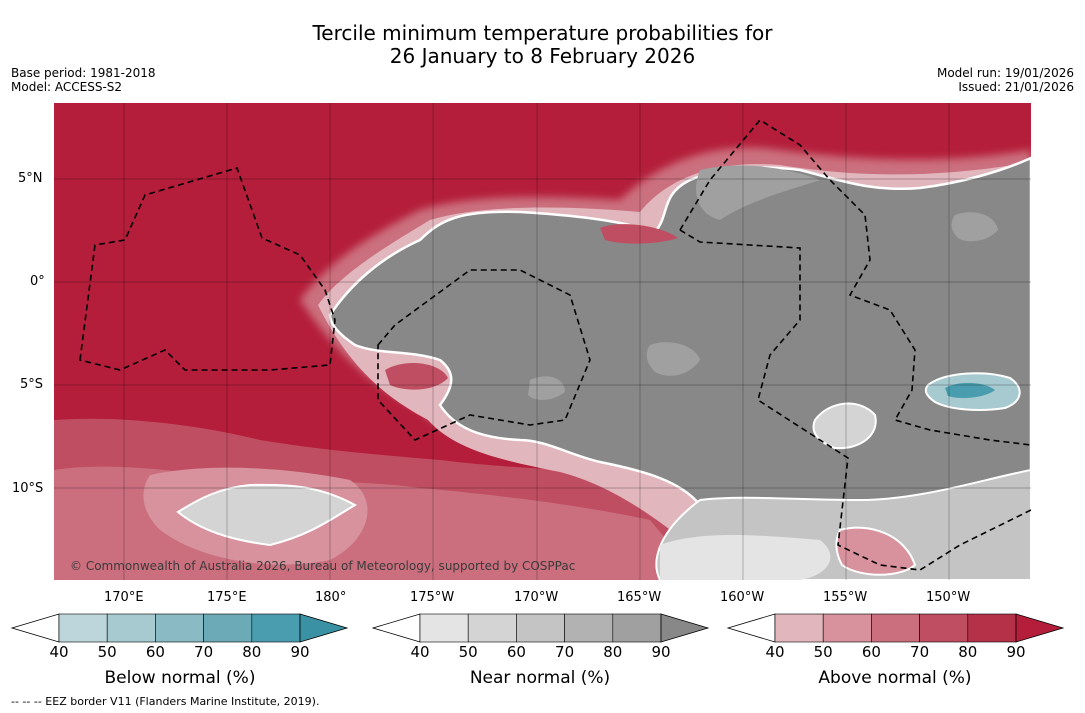 Image resolution: width=1085 pixels, height=713 pixels. Describe the element at coordinates (775, 652) in the screenshot. I see `colorbar-above-tick: 40` at that location.